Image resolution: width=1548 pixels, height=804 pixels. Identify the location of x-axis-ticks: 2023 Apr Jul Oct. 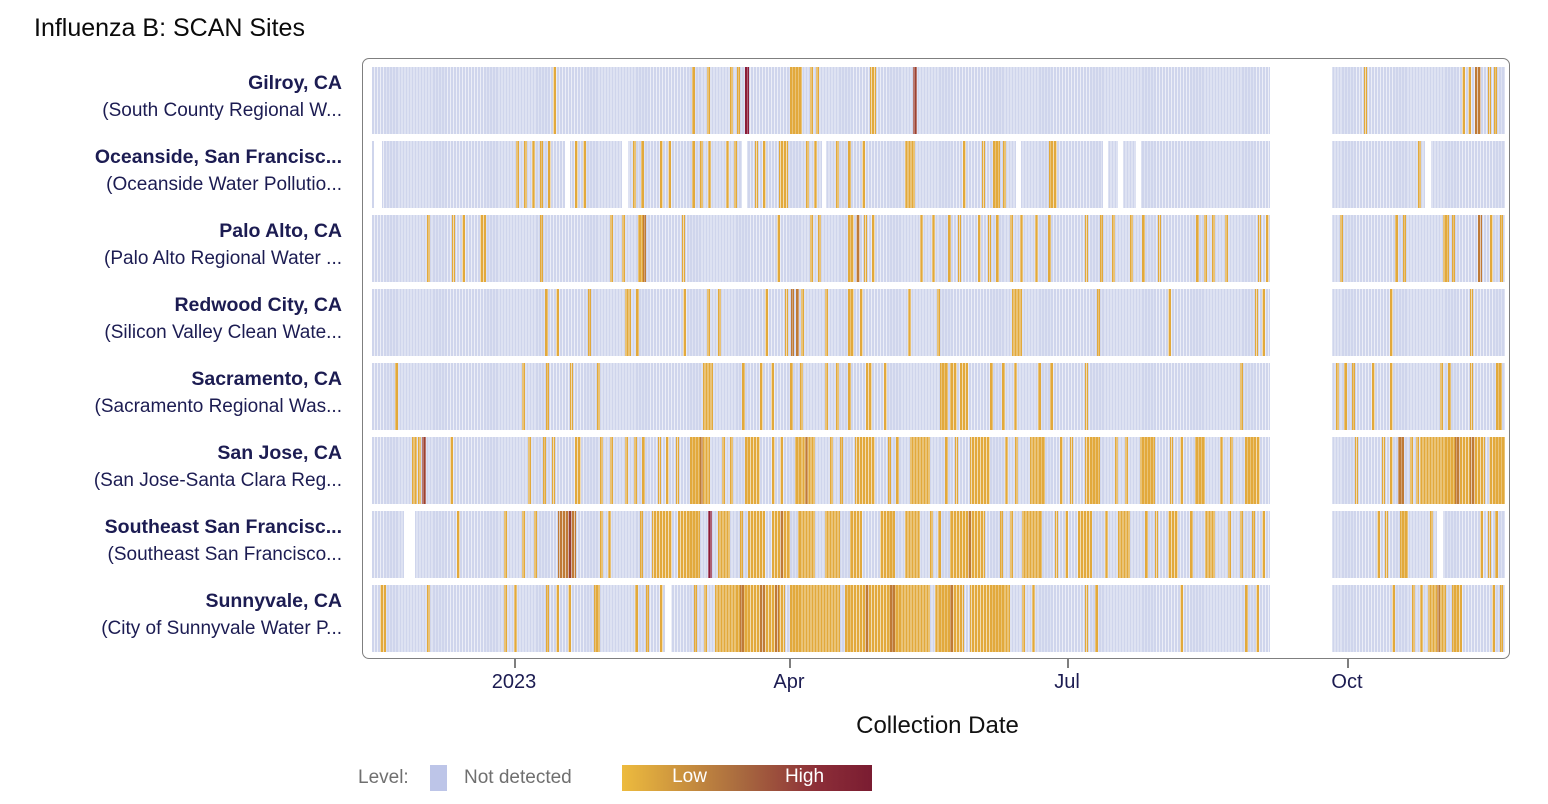
(937, 682).